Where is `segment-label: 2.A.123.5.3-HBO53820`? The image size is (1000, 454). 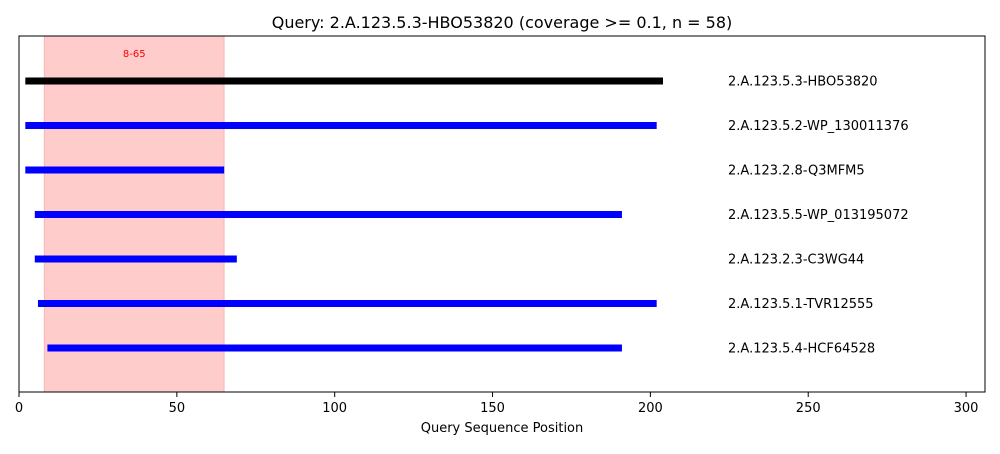 segment-label: 2.A.123.5.3-HBO53820 is located at coordinates (803, 82).